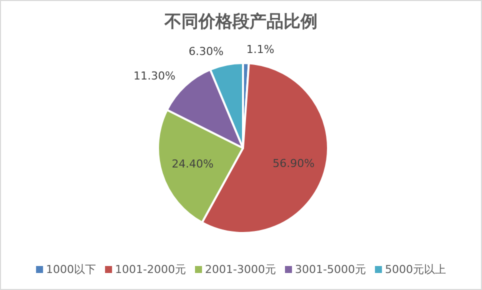 The image size is (482, 290). Describe the element at coordinates (240, 269) in the screenshot. I see `legend-label: 2001-3000元` at that location.